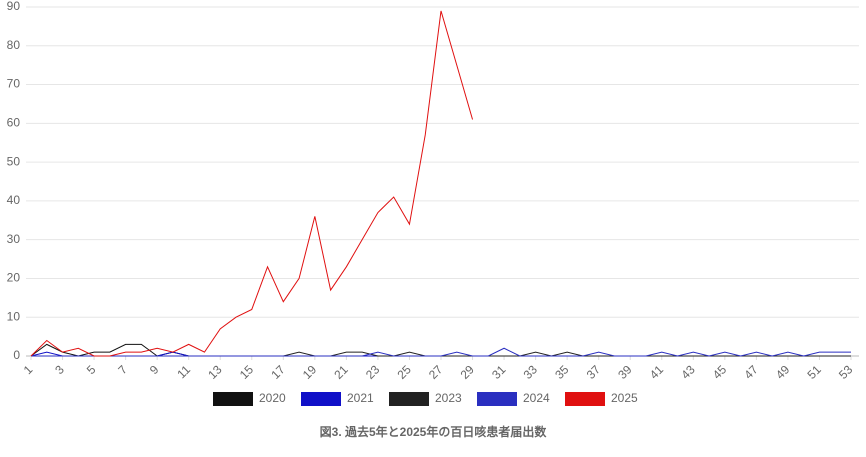 This screenshot has height=457, width=866. I want to click on x-tick-label: 41, so click(657, 372).